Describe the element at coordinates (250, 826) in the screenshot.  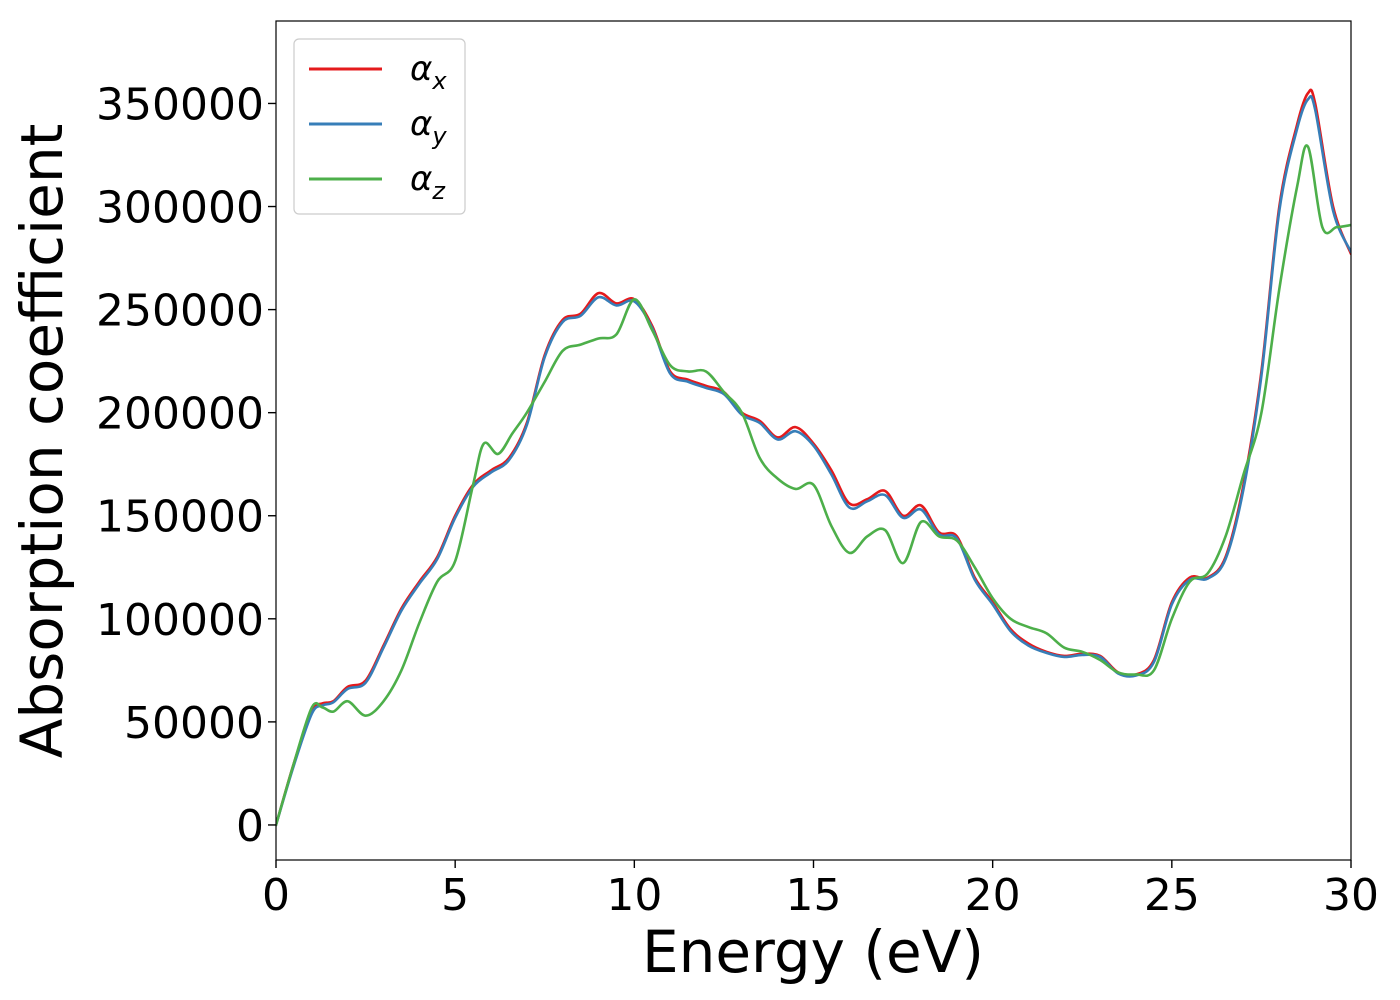
I see `y-tick-label: 0` at that location.